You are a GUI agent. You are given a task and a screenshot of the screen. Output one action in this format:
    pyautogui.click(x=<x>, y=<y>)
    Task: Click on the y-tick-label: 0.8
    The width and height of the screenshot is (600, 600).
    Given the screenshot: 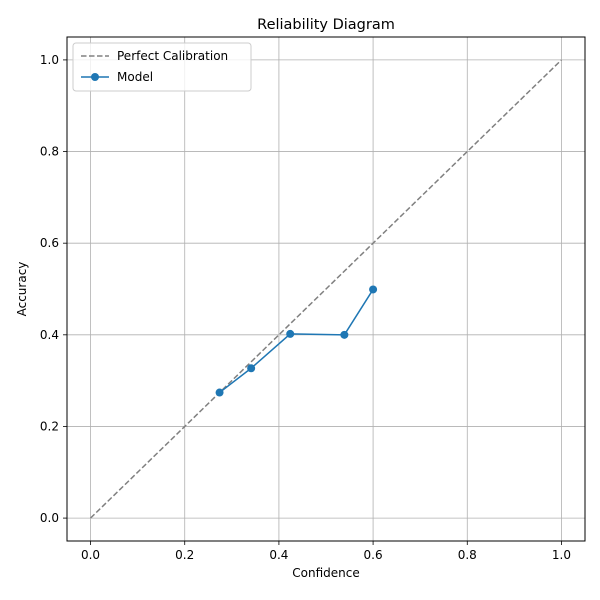 What is the action you would take?
    pyautogui.click(x=49, y=152)
    